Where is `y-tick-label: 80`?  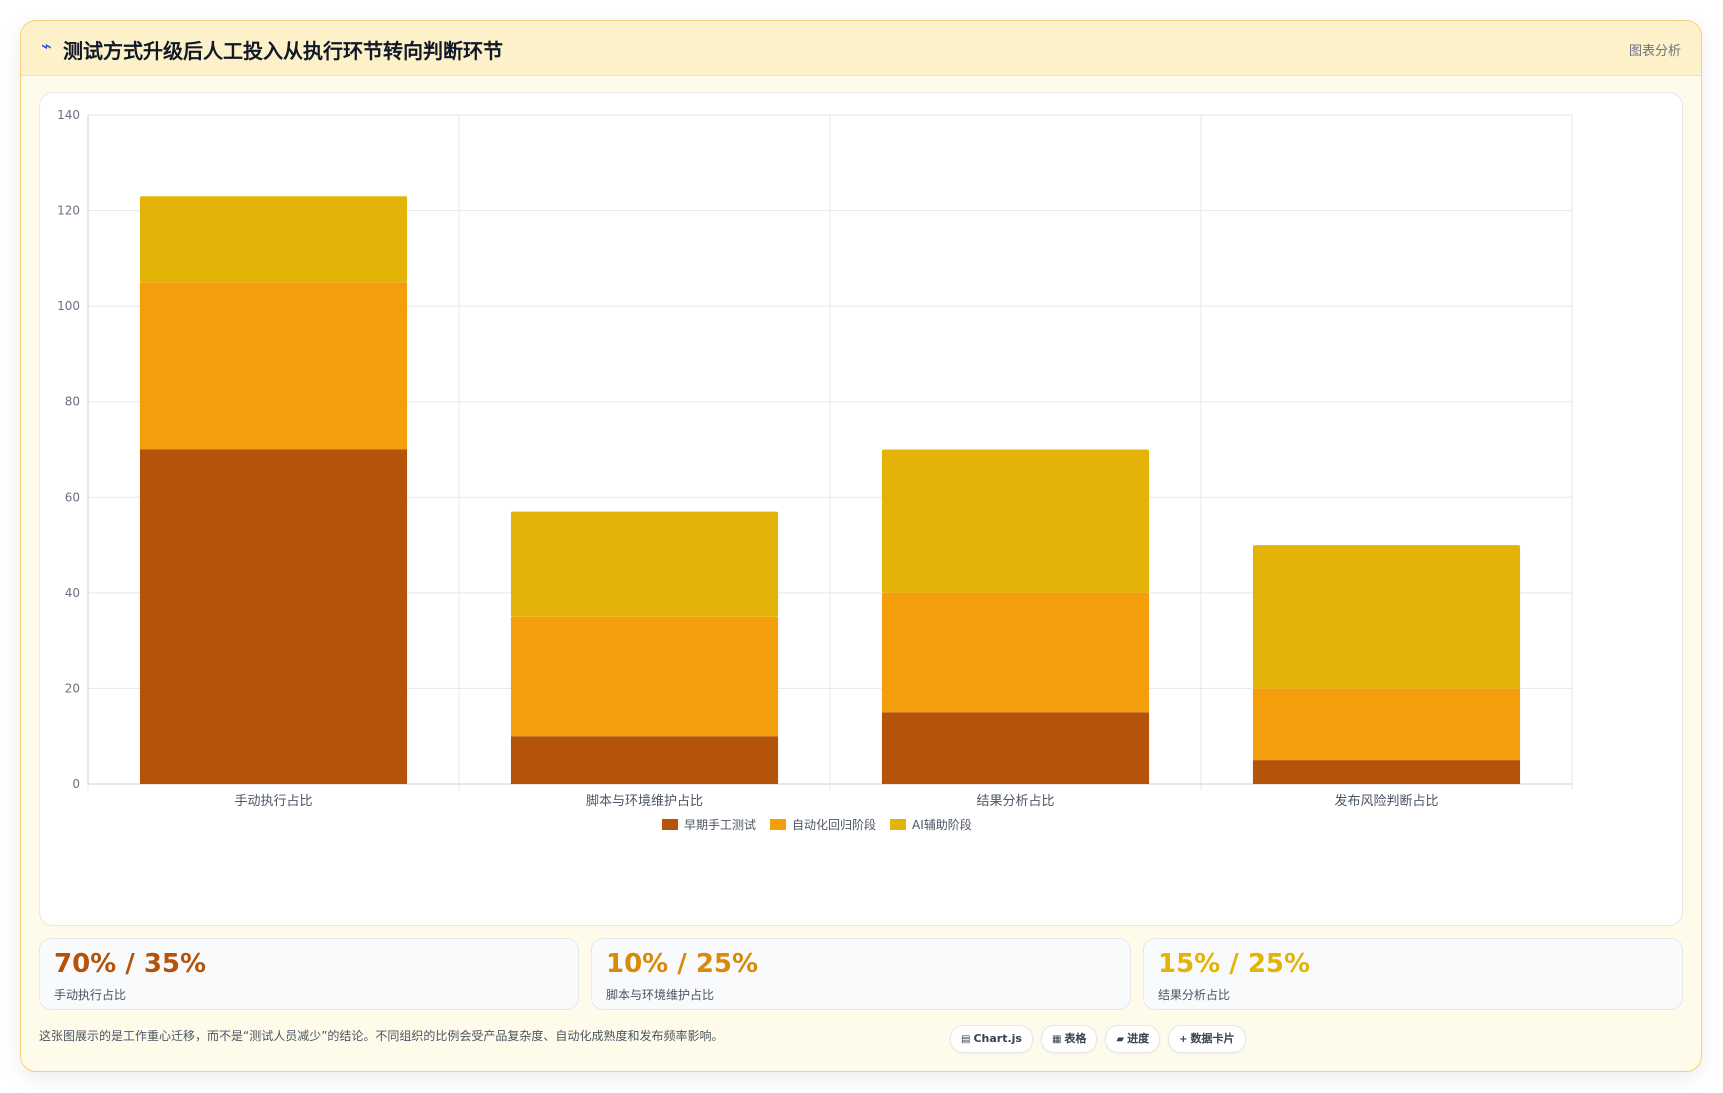
y-tick-label: 80 is located at coordinates (72, 402).